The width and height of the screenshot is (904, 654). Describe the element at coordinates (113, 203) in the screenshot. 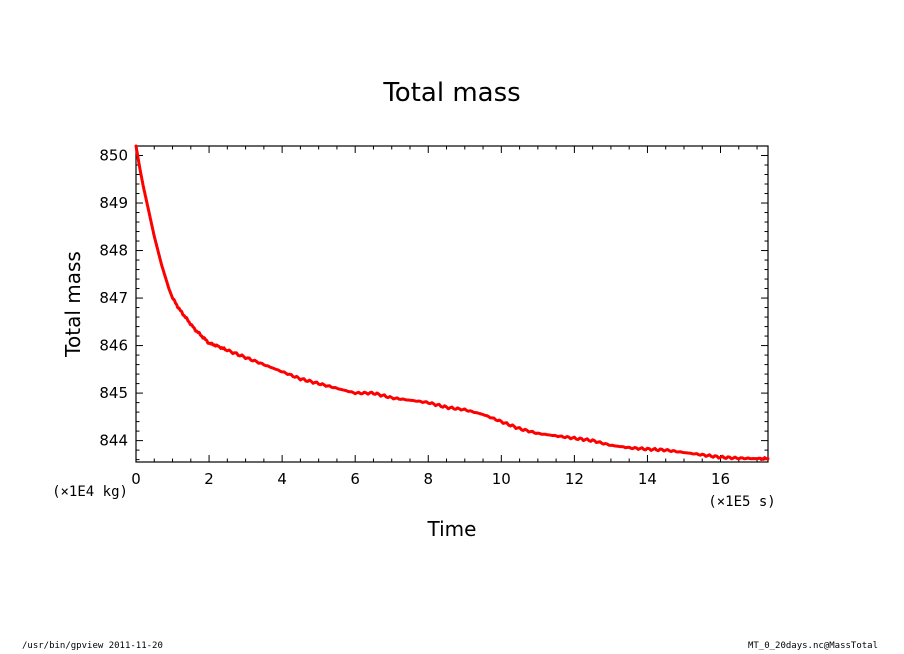

I see `y-tick-label: 849` at that location.